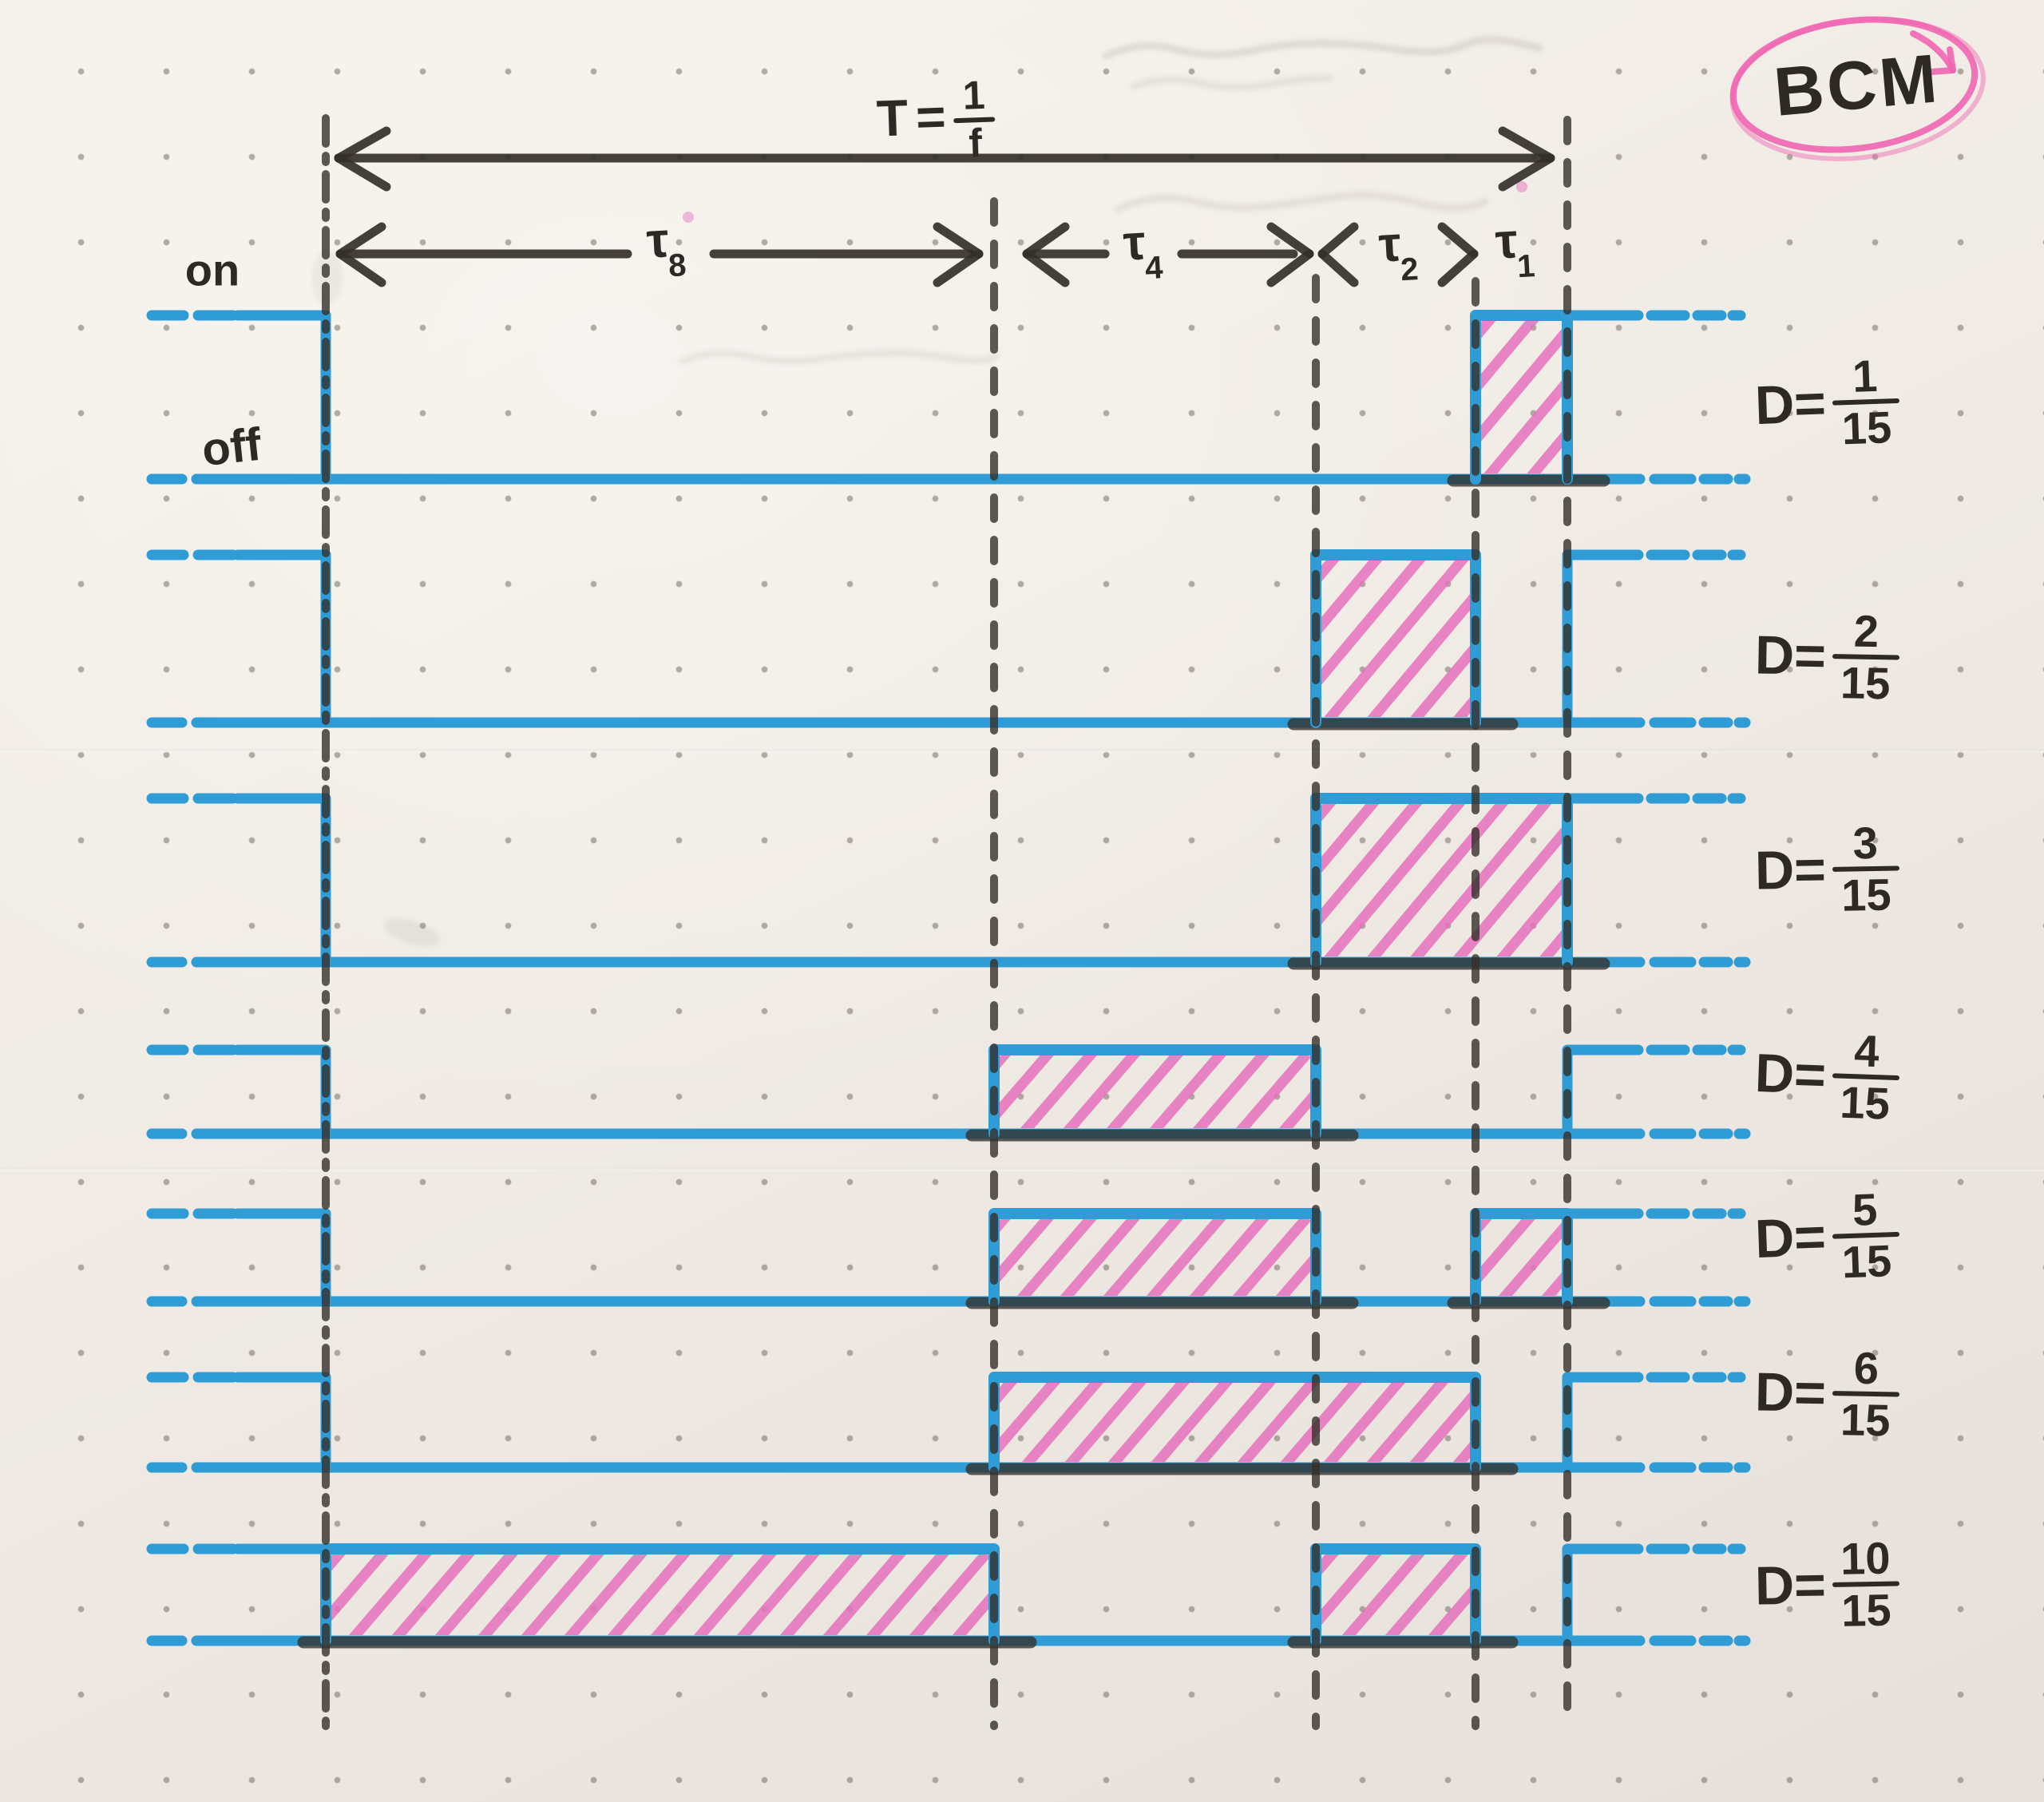 This screenshot has height=1802, width=2044. Describe the element at coordinates (1515, 249) in the screenshot. I see `tau-label-1: τ1` at that location.